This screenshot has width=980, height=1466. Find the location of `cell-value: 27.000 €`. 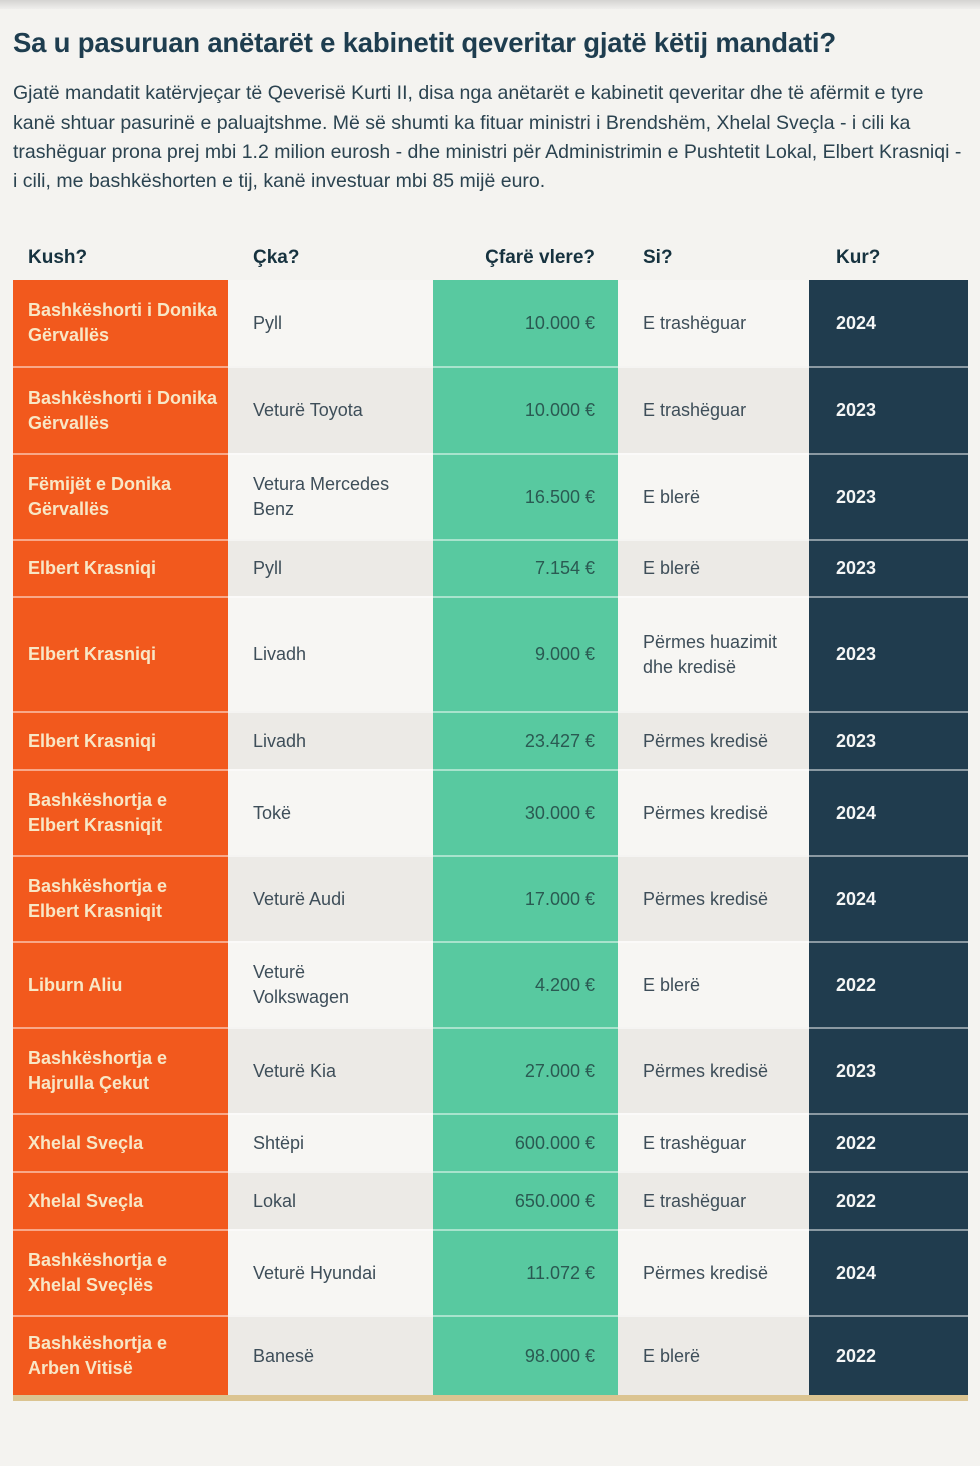

cell-value: 27.000 € is located at coordinates (525, 1070).